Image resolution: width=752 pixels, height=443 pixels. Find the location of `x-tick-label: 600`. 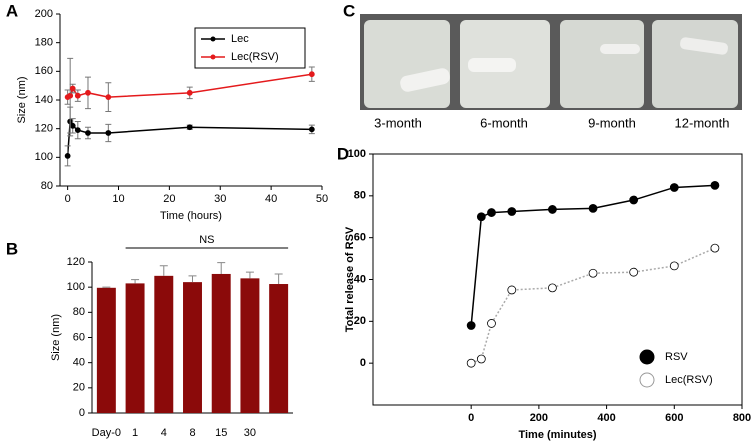

x-tick-label: 600 is located at coordinates (674, 418).